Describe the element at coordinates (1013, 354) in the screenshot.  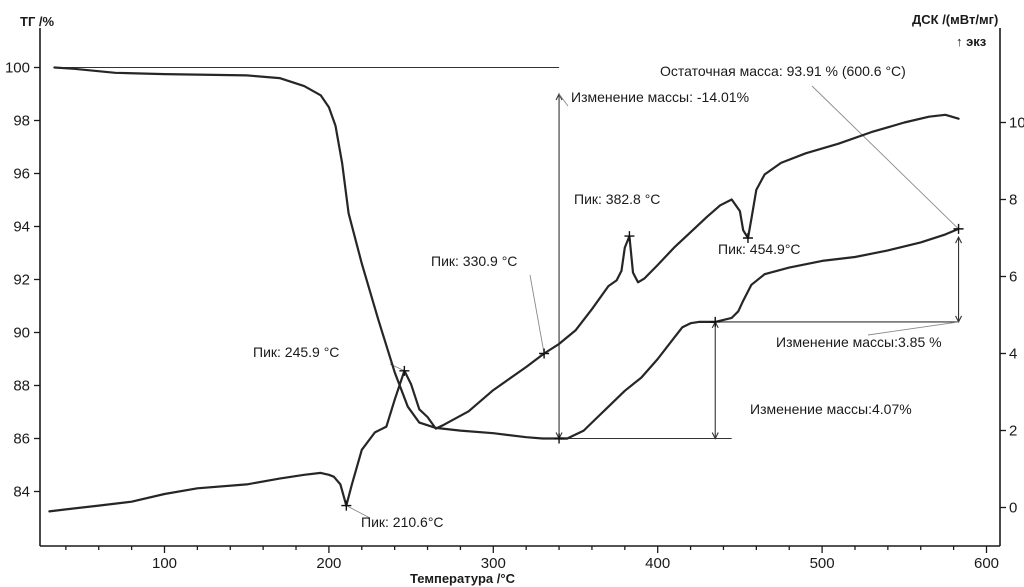
I see `right-tick-label: 4` at that location.